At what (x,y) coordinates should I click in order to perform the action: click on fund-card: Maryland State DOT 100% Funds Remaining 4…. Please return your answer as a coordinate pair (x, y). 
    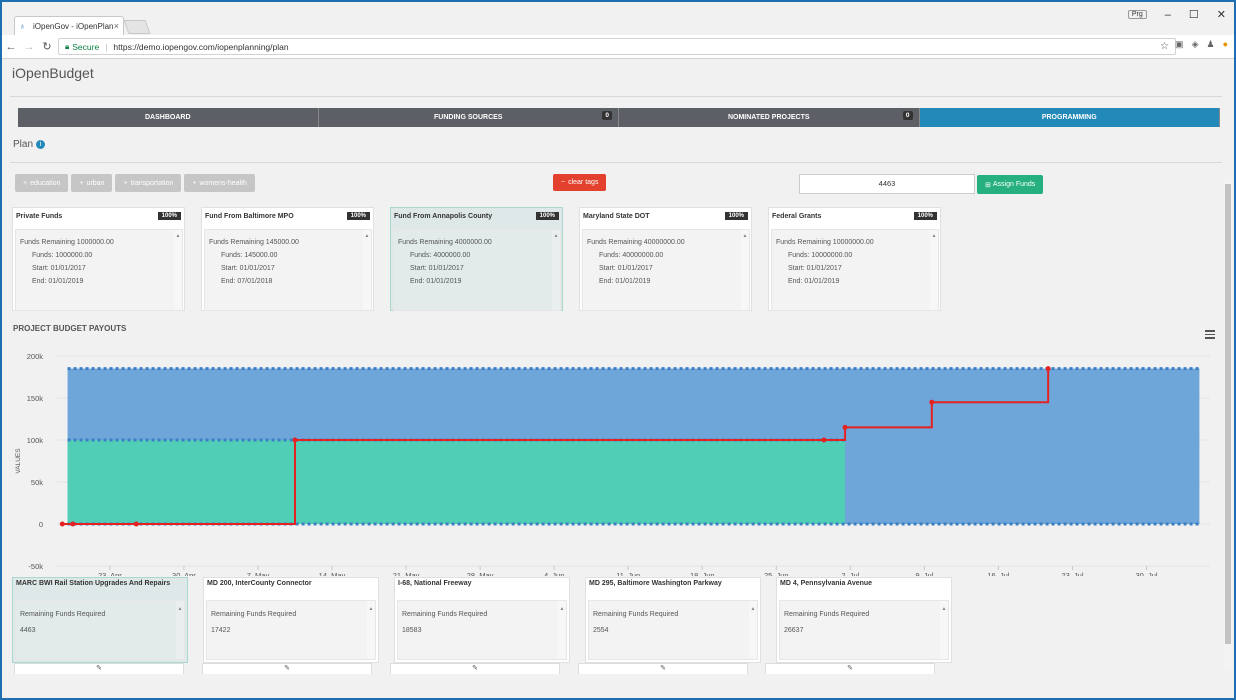
    Looking at the image, I should click on (665, 259).